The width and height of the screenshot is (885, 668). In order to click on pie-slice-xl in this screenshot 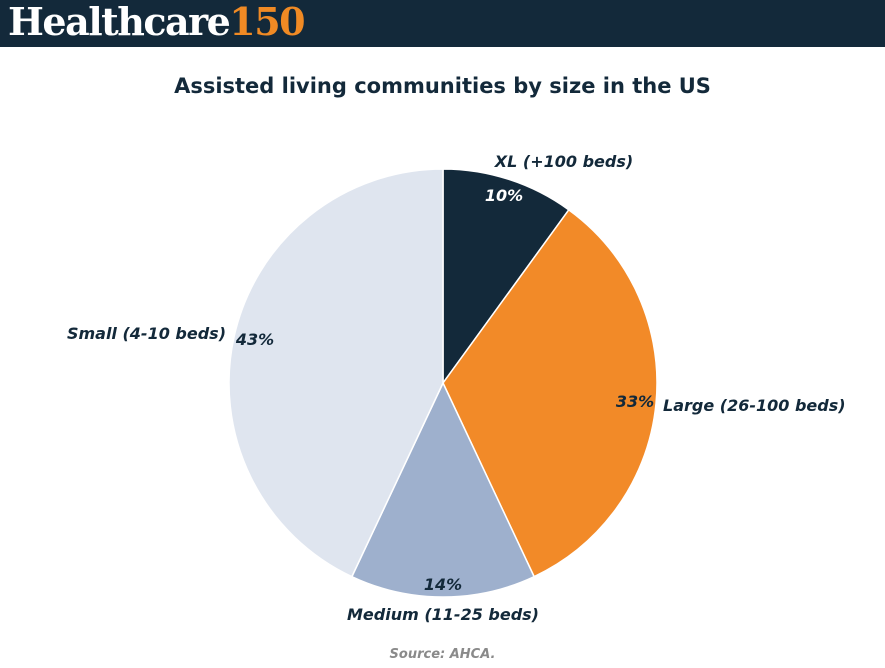, I will do `click(506, 277)`.